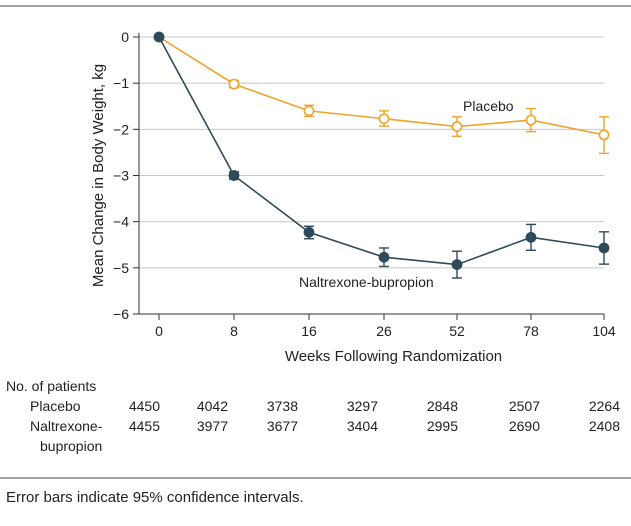  What do you see at coordinates (384, 331) in the screenshot?
I see `x-tick-label: 26` at bounding box center [384, 331].